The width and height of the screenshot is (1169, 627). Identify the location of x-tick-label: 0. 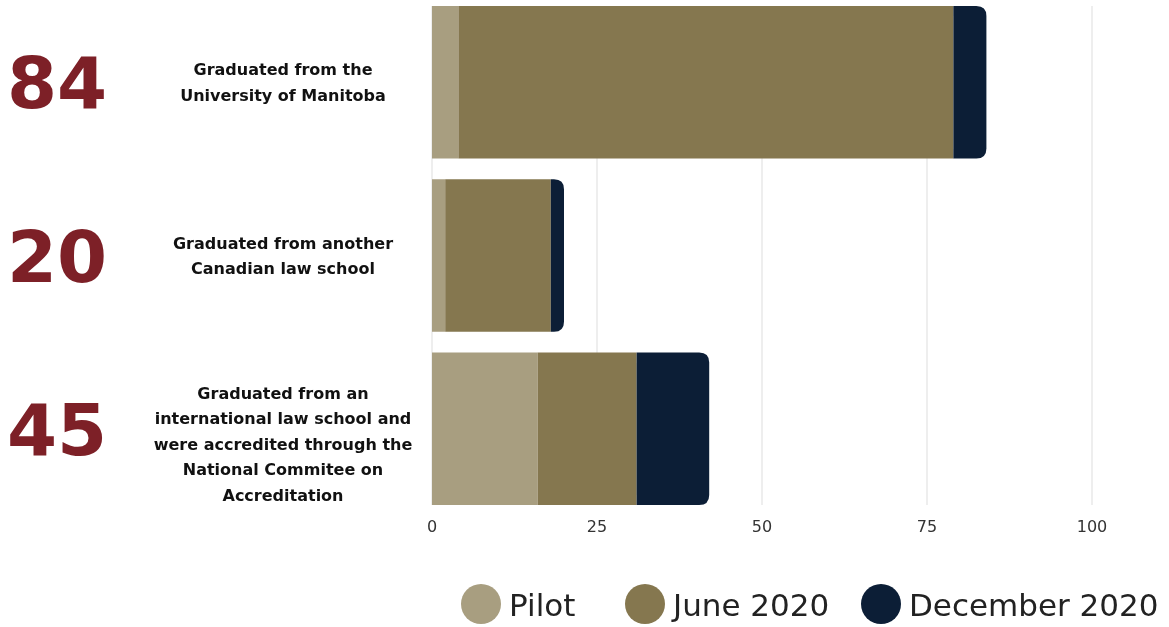
(432, 526).